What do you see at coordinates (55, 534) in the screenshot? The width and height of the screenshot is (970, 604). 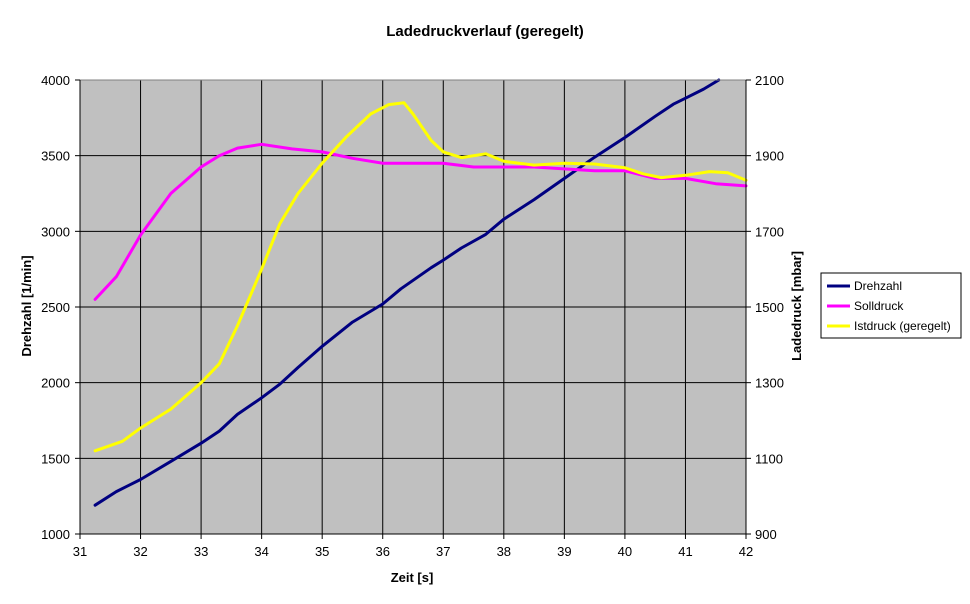 I see `y-tick-label: 1000` at bounding box center [55, 534].